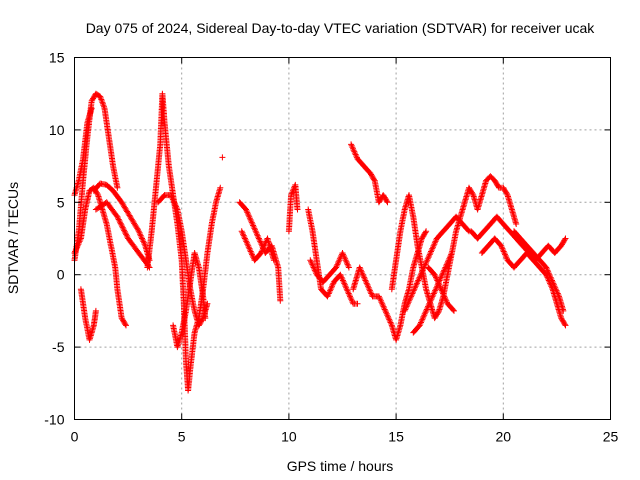 The image size is (640, 480). What do you see at coordinates (61, 275) in the screenshot?
I see `y-tick-label: 0` at bounding box center [61, 275].